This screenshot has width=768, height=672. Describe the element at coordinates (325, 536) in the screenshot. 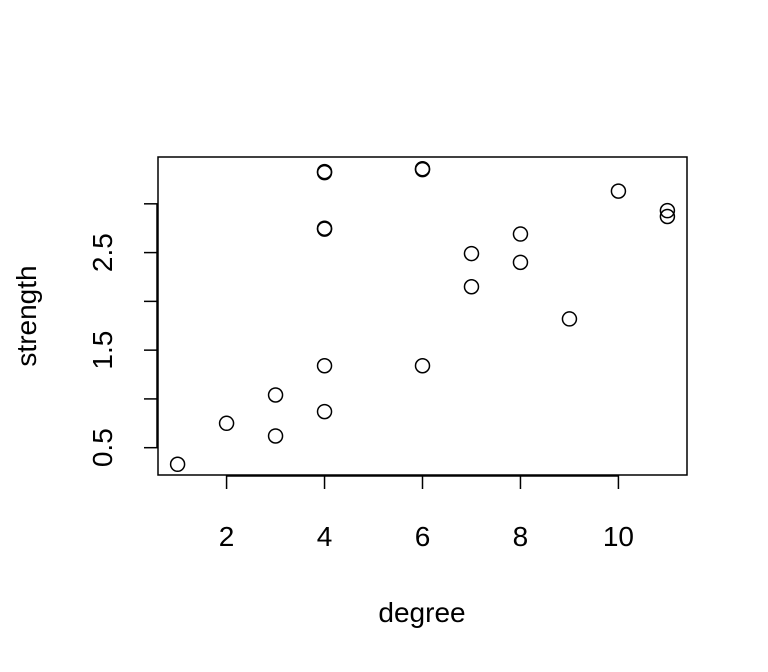

I see `x-tick-label: 4` at that location.